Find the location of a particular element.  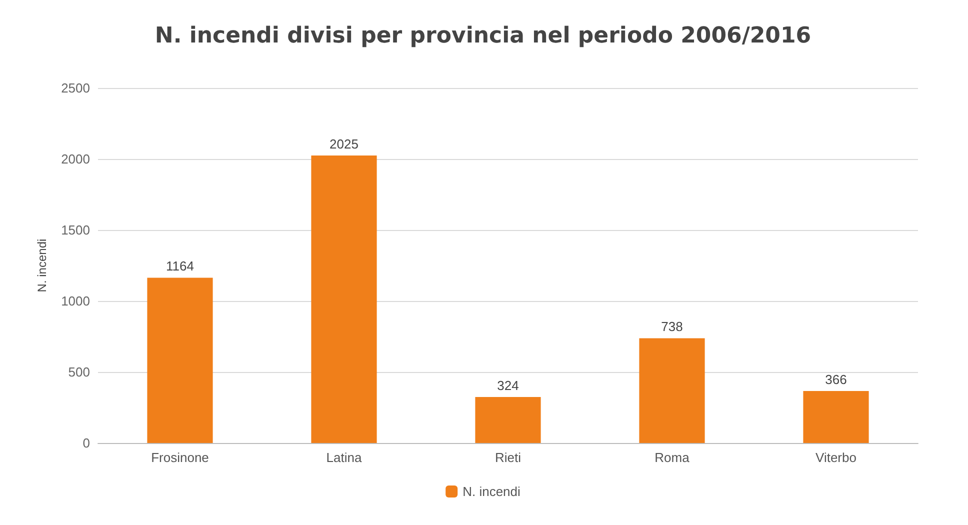

data-label: 366 is located at coordinates (836, 380).